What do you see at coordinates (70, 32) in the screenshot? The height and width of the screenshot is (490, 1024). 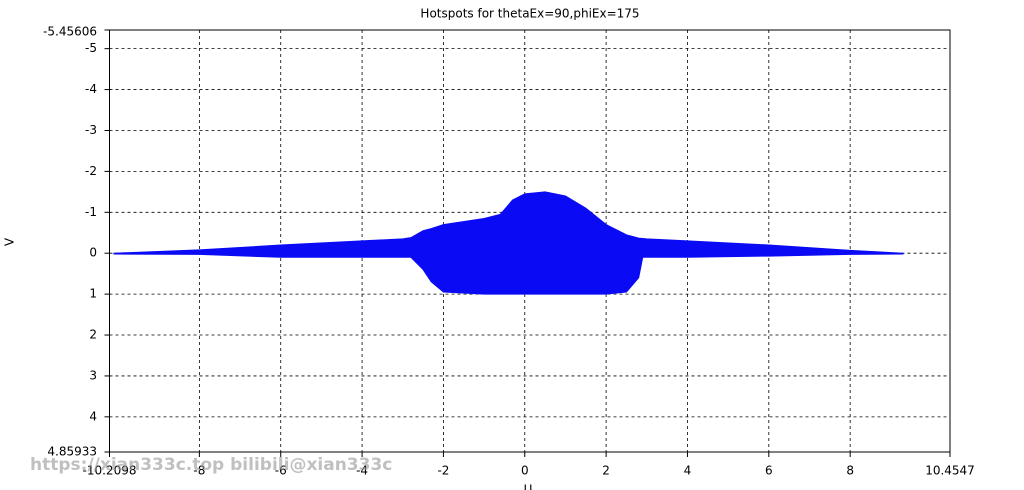 I see `y-tick-label: -5.45606` at bounding box center [70, 32].